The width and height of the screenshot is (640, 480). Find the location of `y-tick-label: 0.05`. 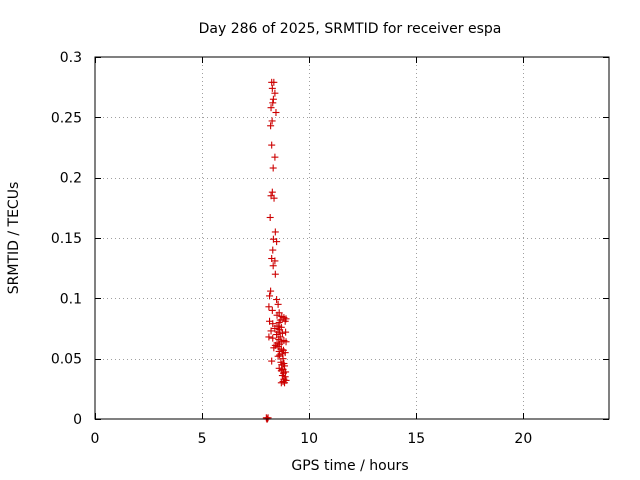

y-tick-label: 0.05 is located at coordinates (66, 360).